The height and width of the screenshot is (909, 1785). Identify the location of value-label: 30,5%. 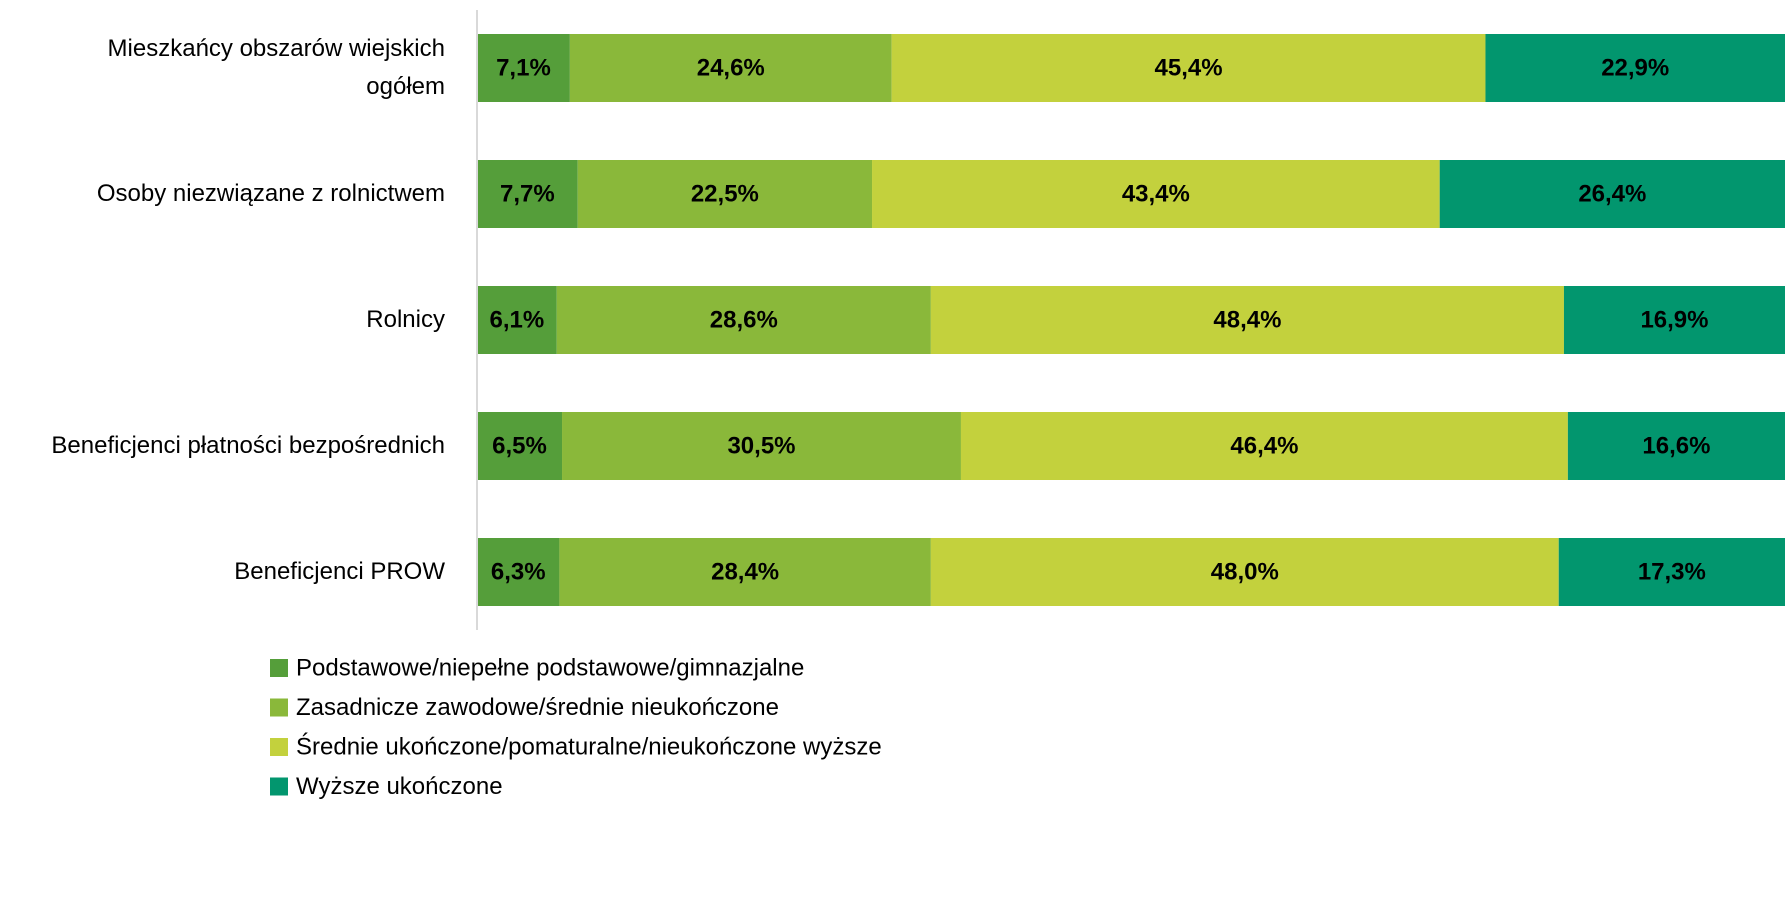
(761, 446).